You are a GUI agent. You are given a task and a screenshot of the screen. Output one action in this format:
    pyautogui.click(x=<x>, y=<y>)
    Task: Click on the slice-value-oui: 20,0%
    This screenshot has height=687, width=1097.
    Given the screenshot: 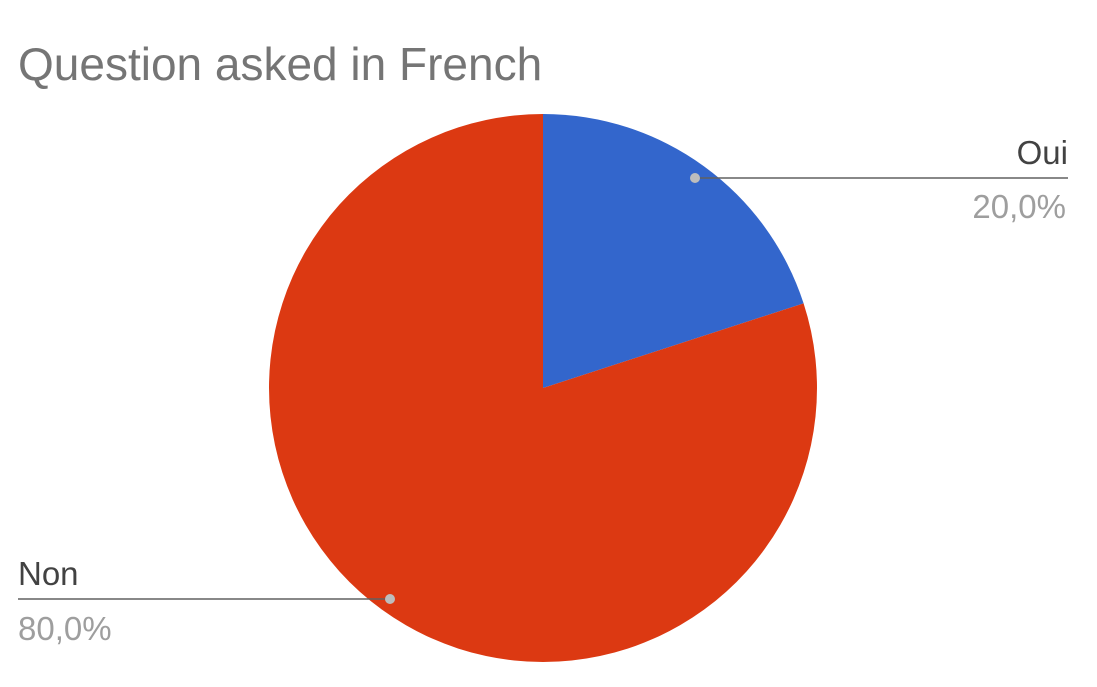 What is the action you would take?
    pyautogui.click(x=1019, y=206)
    